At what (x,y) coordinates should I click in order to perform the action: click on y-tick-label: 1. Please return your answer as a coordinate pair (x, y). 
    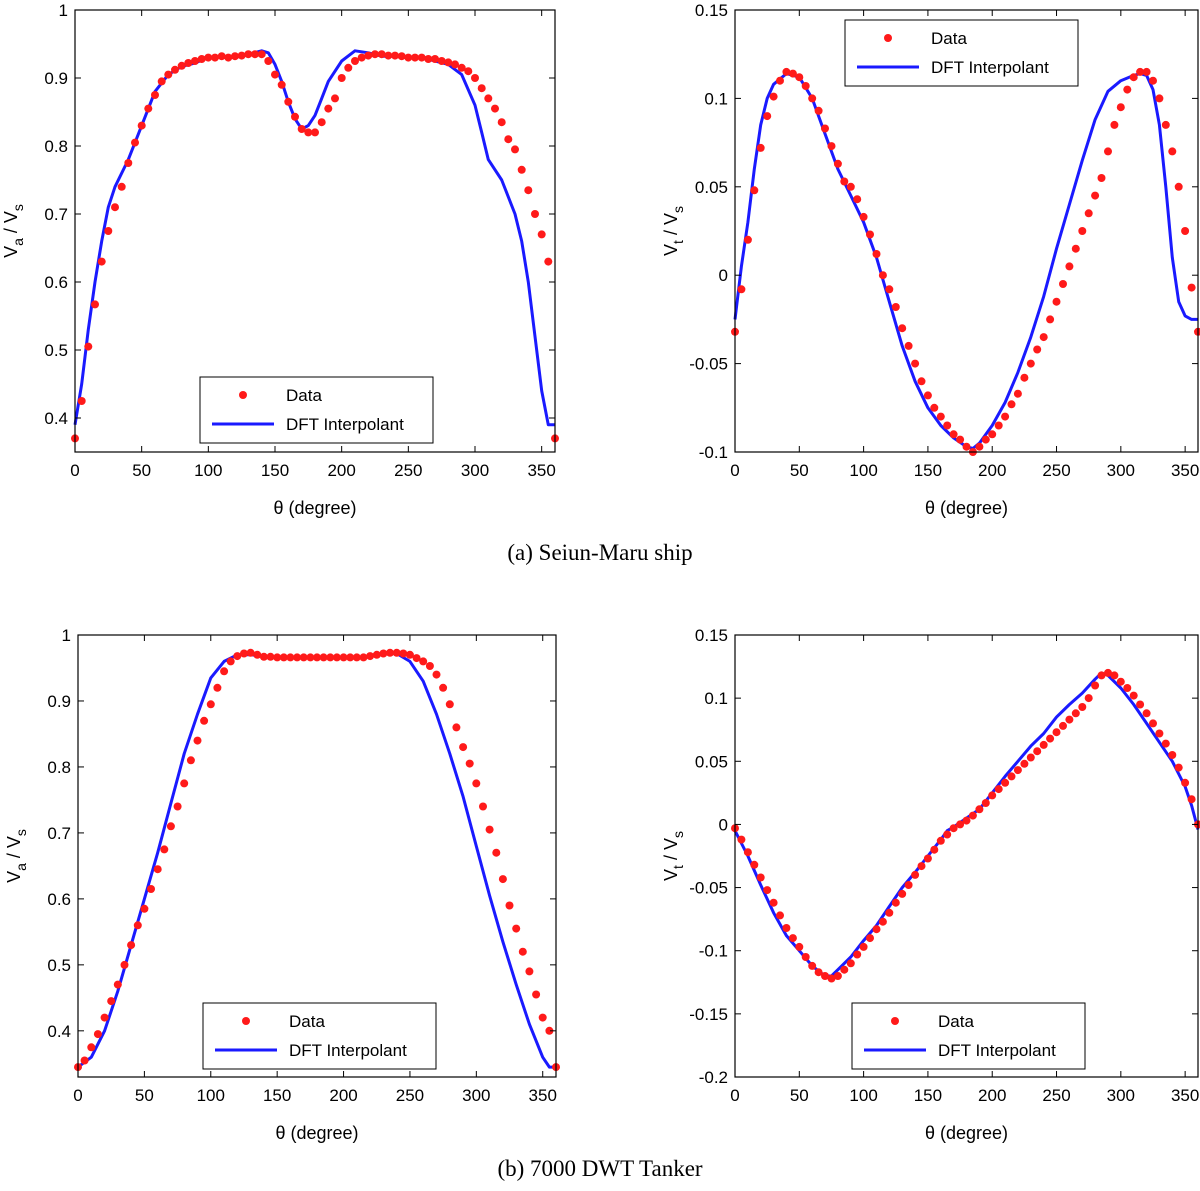
    Looking at the image, I should click on (63, 10).